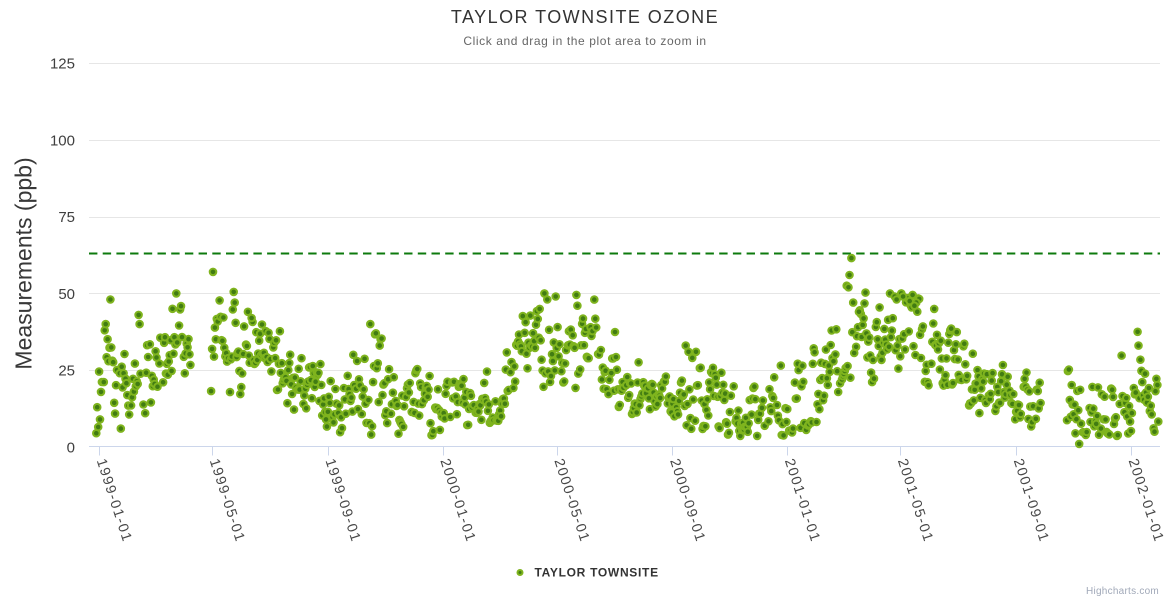 The height and width of the screenshot is (605, 1170). Describe the element at coordinates (66, 217) in the screenshot. I see `svg-text: 75` at that location.